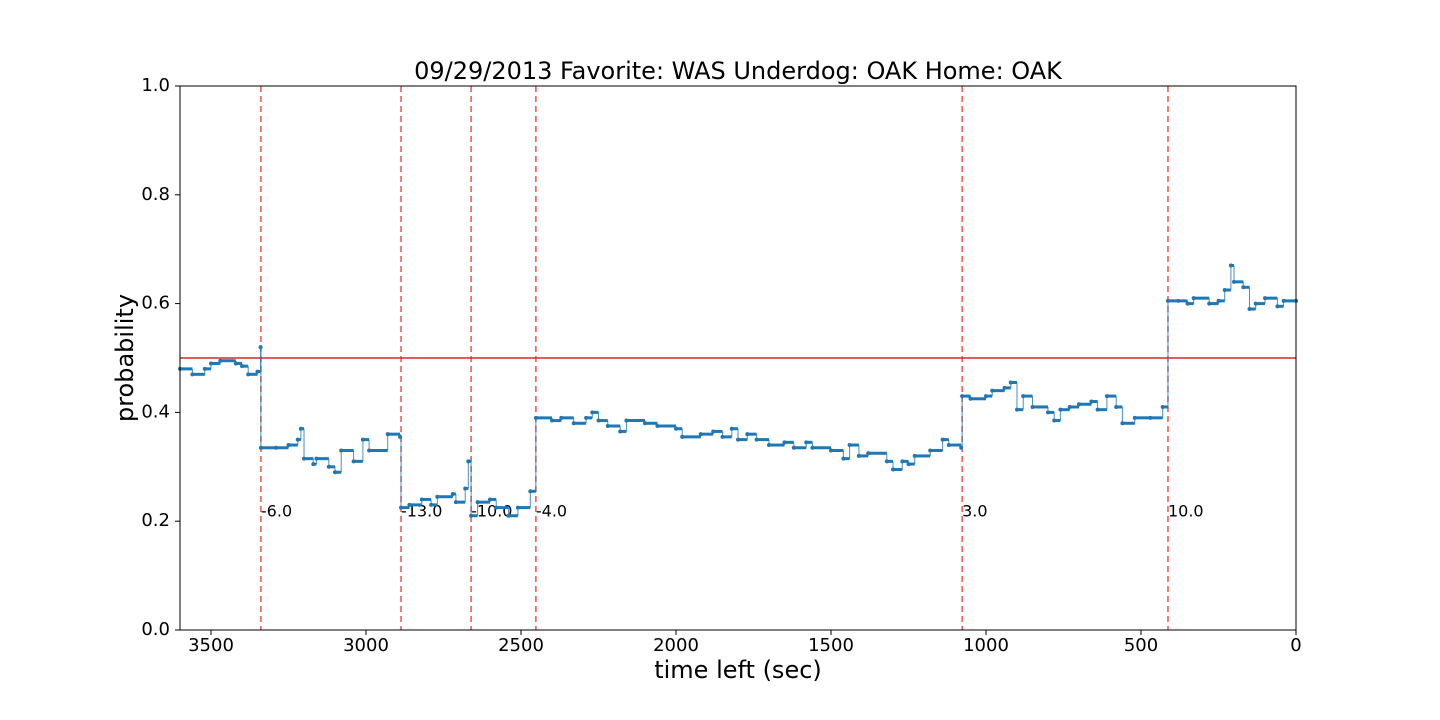 Image resolution: width=1440 pixels, height=720 pixels. What do you see at coordinates (155, 303) in the screenshot?
I see `y-tick-label: 0.6` at bounding box center [155, 303].